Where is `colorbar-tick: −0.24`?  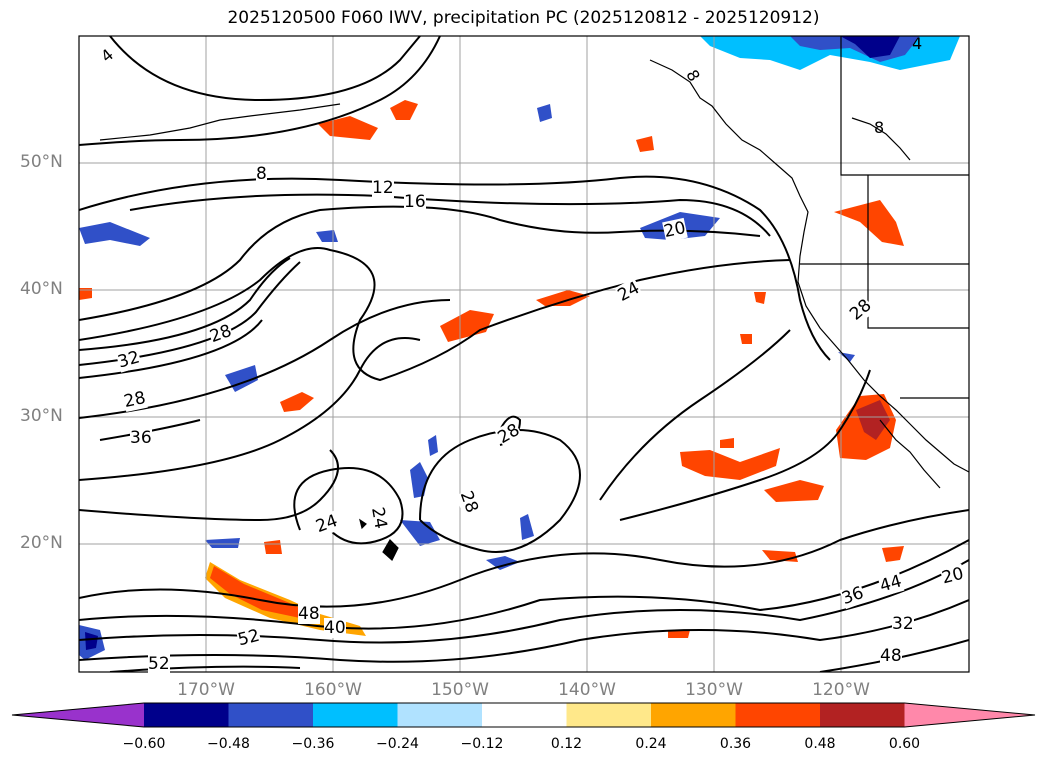 colorbar-tick: −0.24 is located at coordinates (397, 744).